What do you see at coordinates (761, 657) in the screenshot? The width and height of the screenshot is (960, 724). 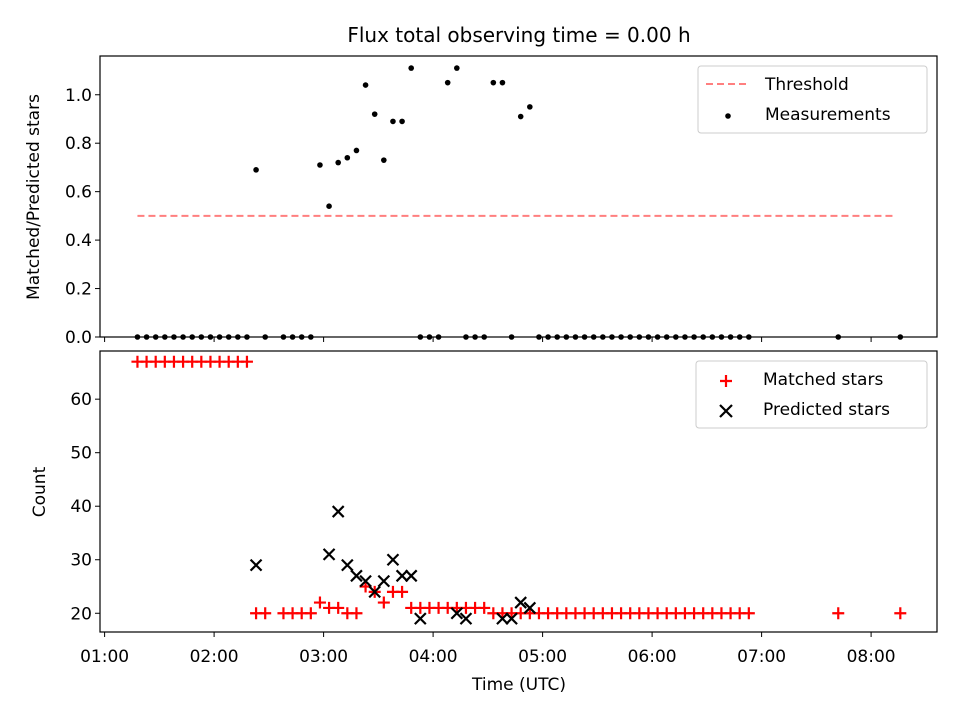 I see `x-tick-label: 07:00` at bounding box center [761, 657].